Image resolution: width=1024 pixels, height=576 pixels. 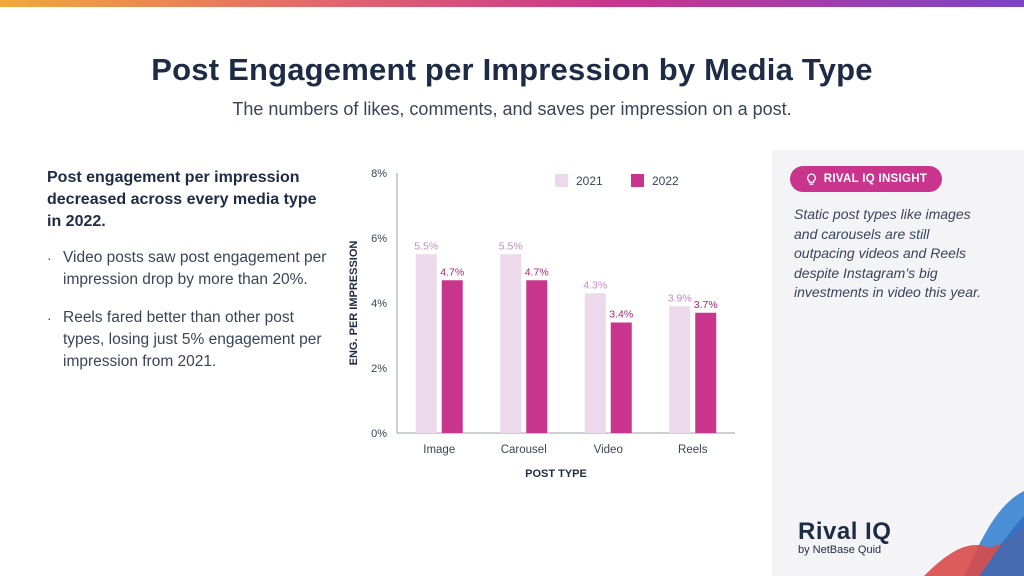 I want to click on data-label: 3.9%, so click(x=680, y=298).